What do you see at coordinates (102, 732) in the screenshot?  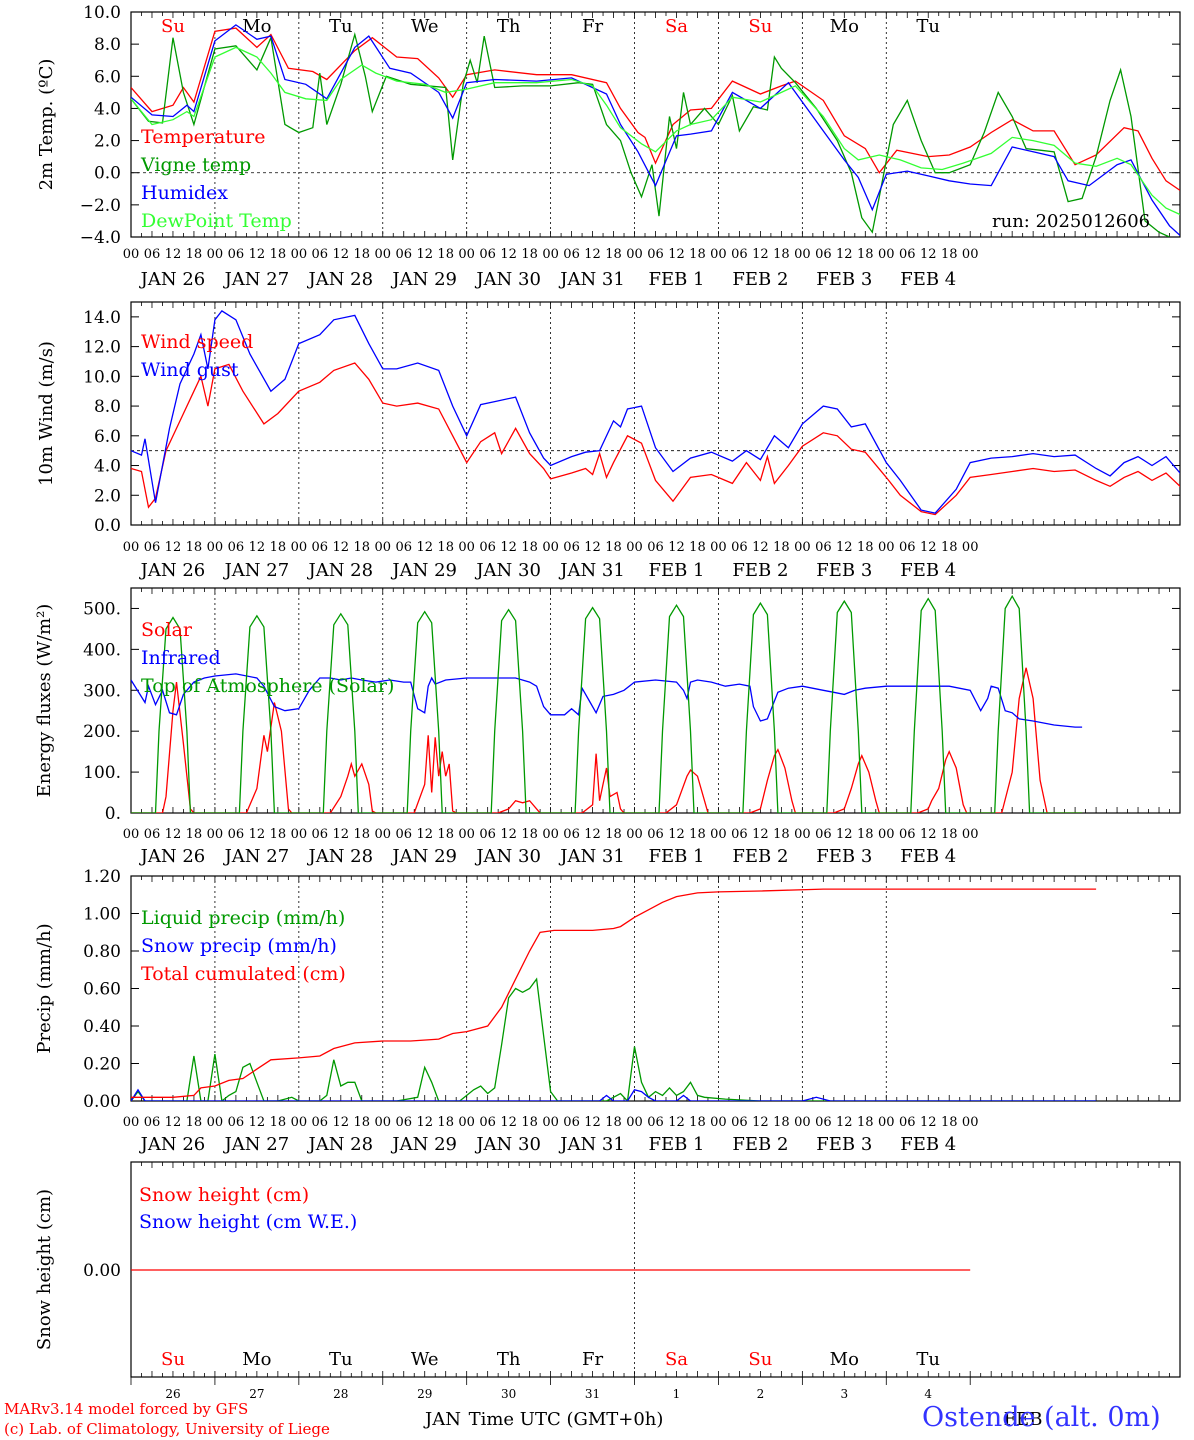 I see `y-tick-label: 200.` at bounding box center [102, 732].